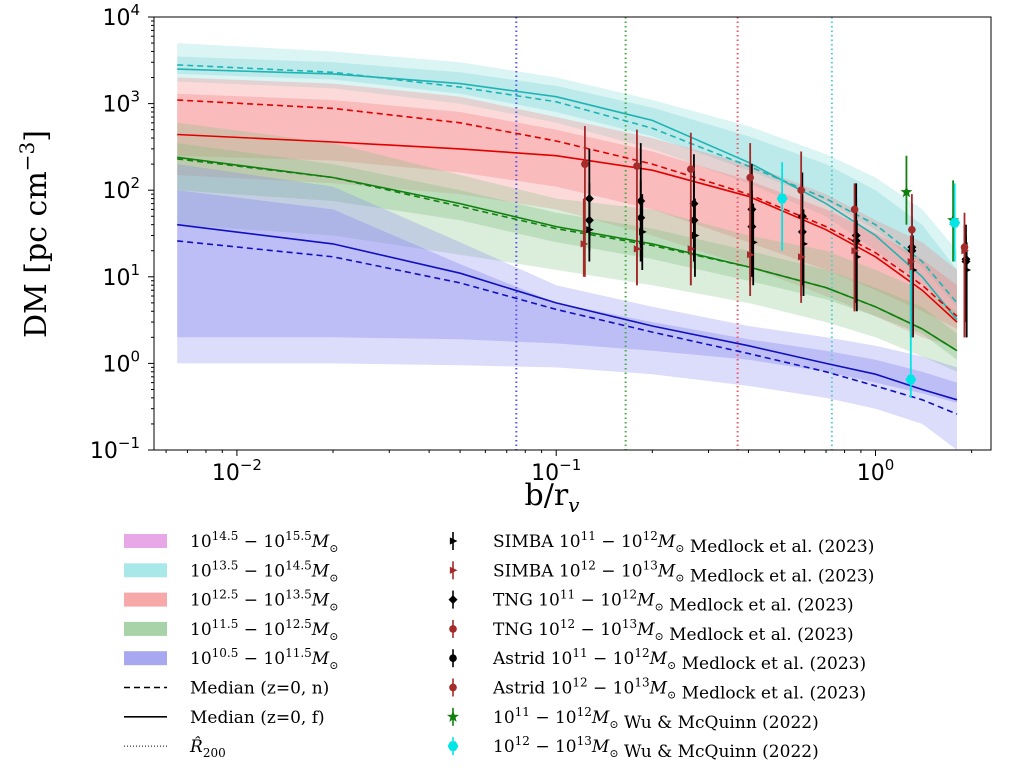 The height and width of the screenshot is (768, 1024). What do you see at coordinates (175, 748) in the screenshot?
I see `legend-item-left: R̂200` at bounding box center [175, 748].